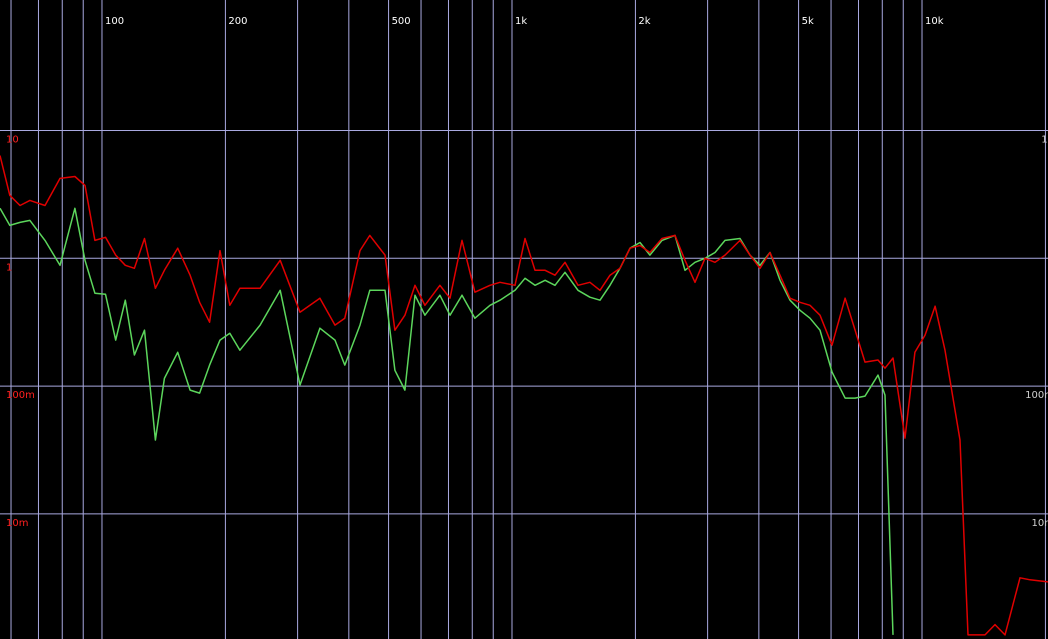 Image resolution: width=1048 pixels, height=639 pixels. Describe the element at coordinates (20, 395) in the screenshot. I see `y-tick-label: 100m` at that location.